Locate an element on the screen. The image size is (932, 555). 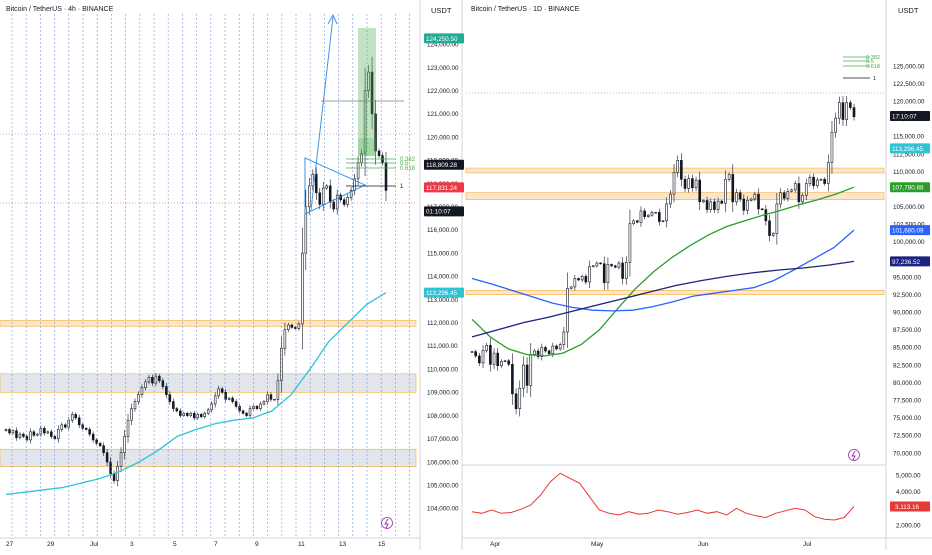
y-tick-label: 109,000.00 is located at coordinates (443, 393).